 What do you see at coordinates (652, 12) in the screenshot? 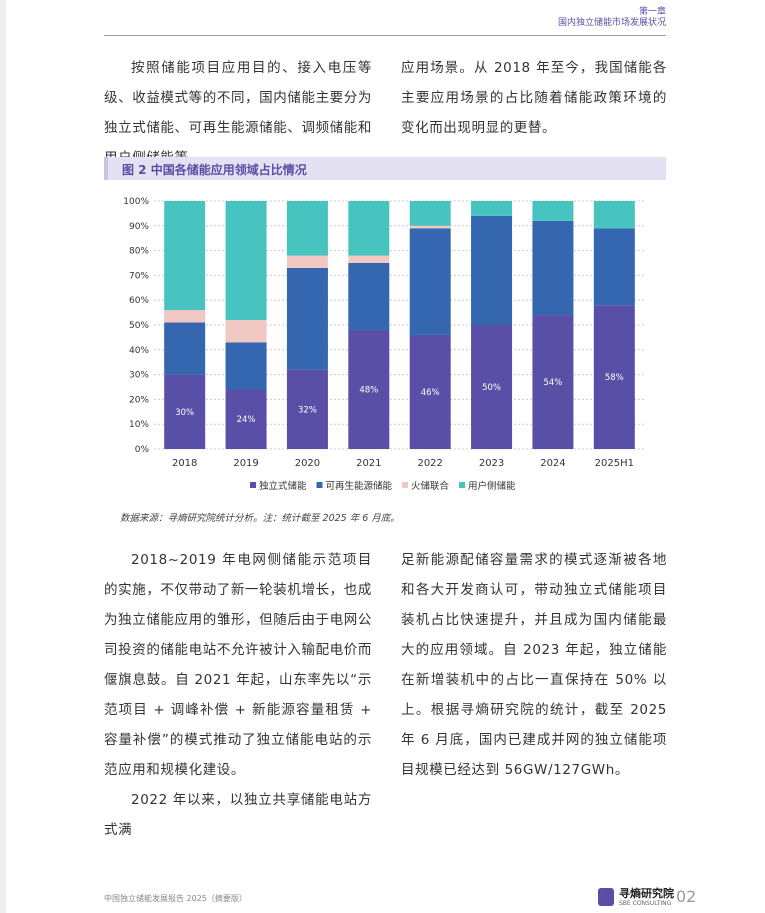
I see `chapter: 第一章` at bounding box center [652, 12].